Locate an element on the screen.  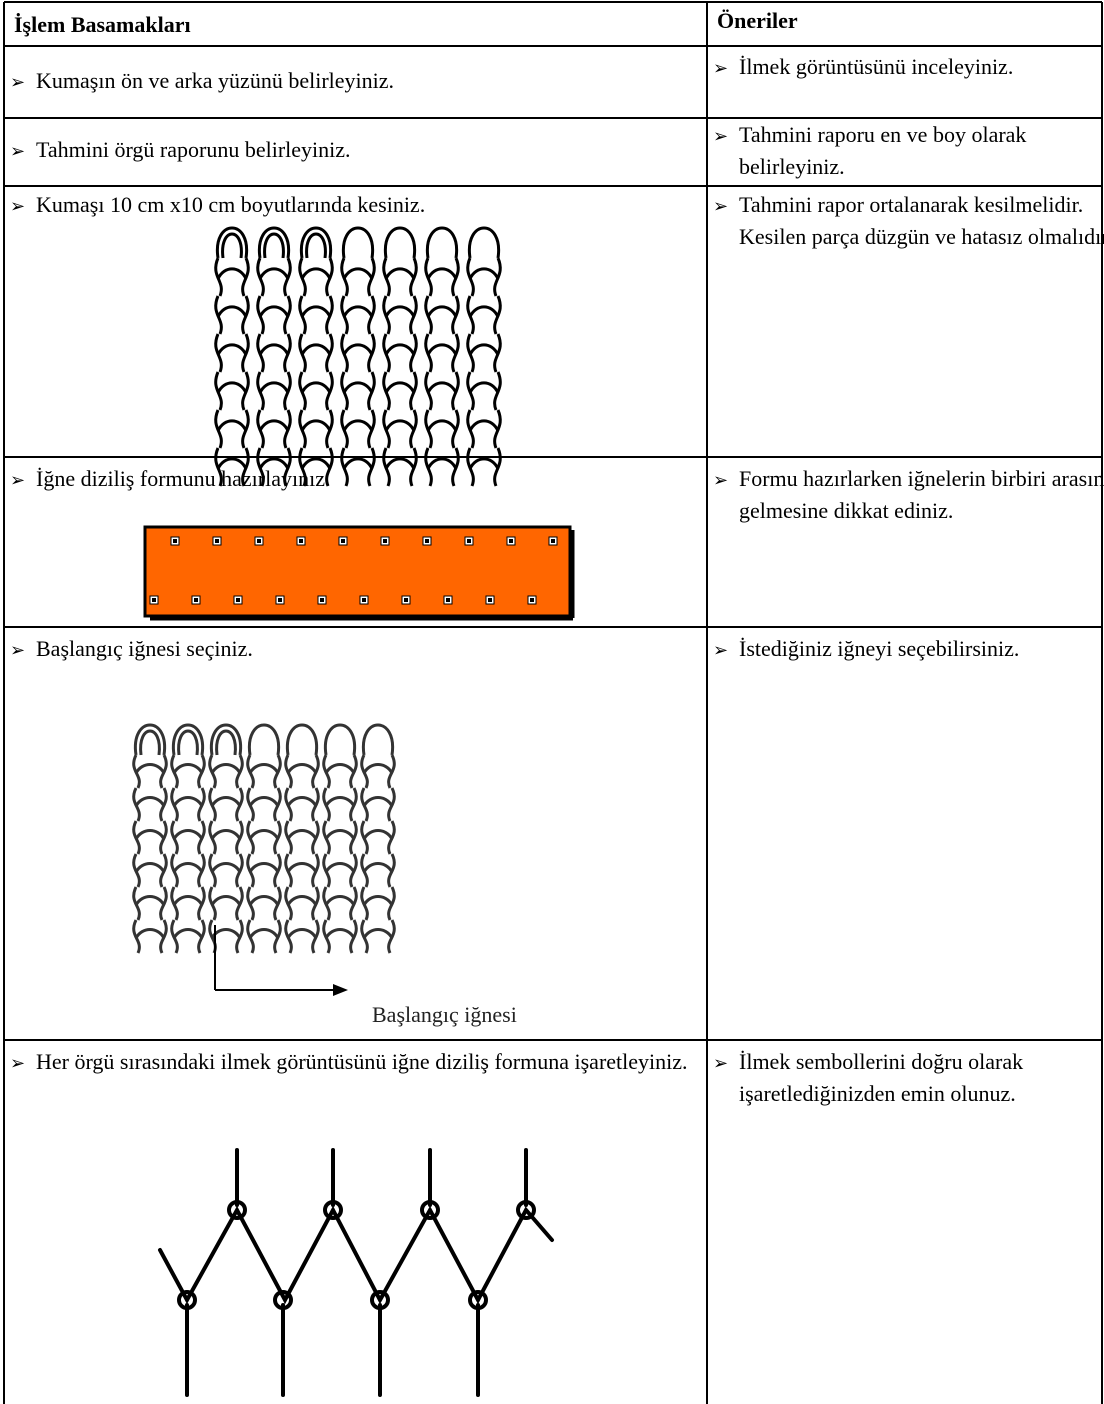
column-header: İşlem Basamakları is located at coordinates (102, 24).